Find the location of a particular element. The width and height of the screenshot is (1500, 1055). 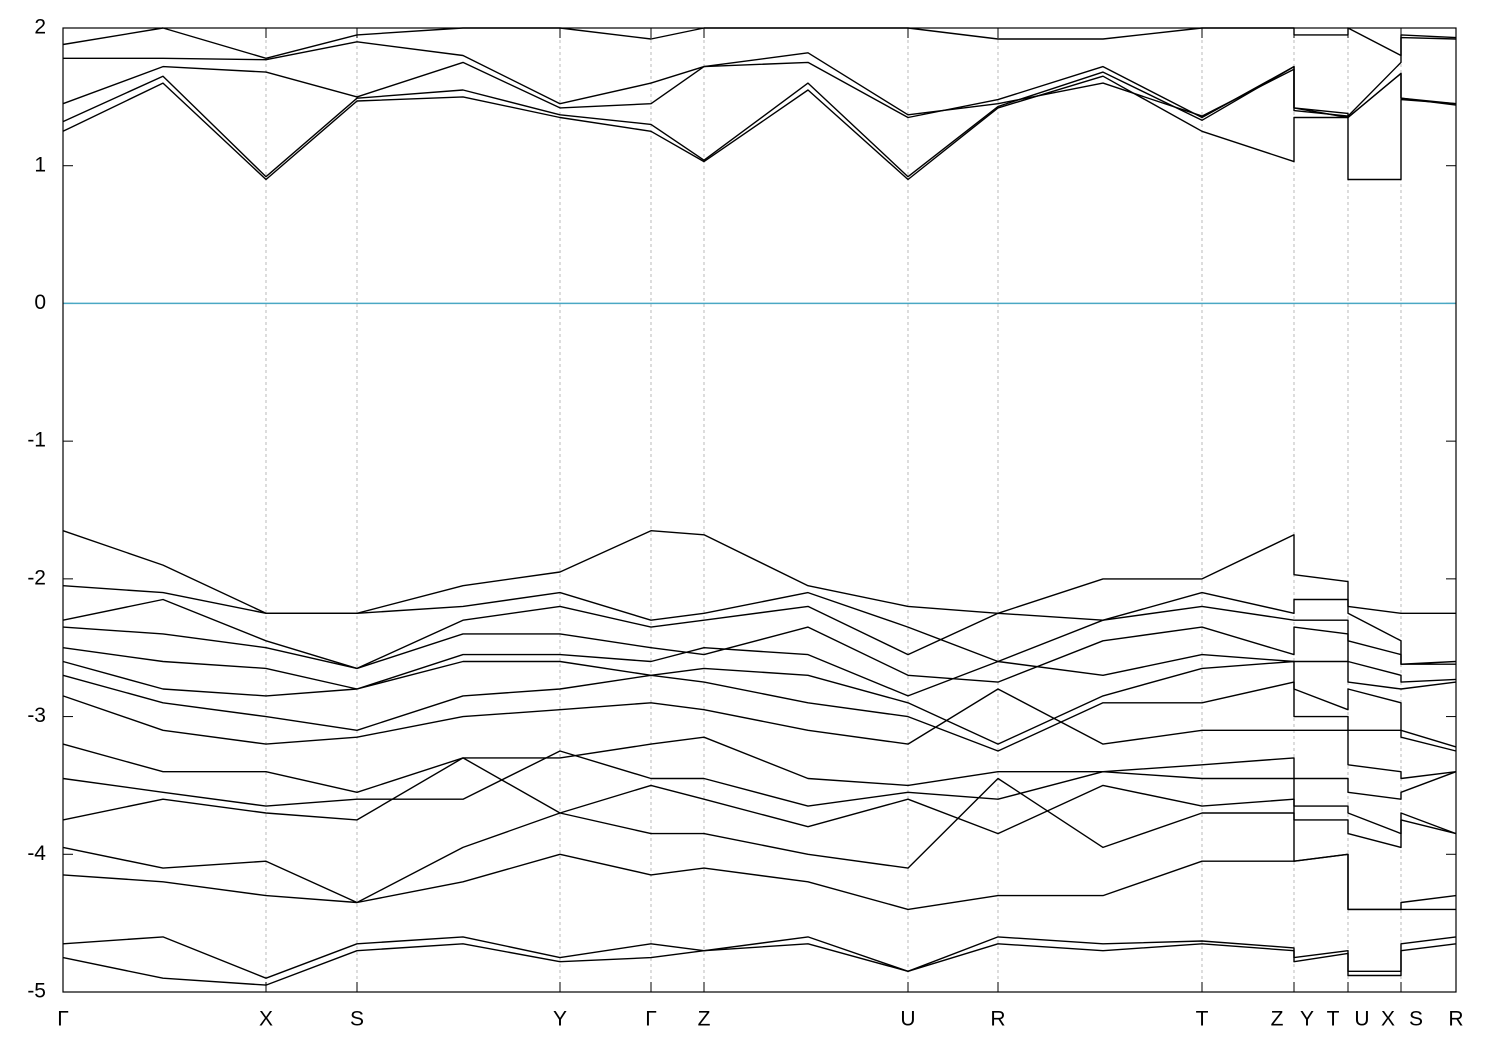

y-tick-label: -2 is located at coordinates (36, 577).